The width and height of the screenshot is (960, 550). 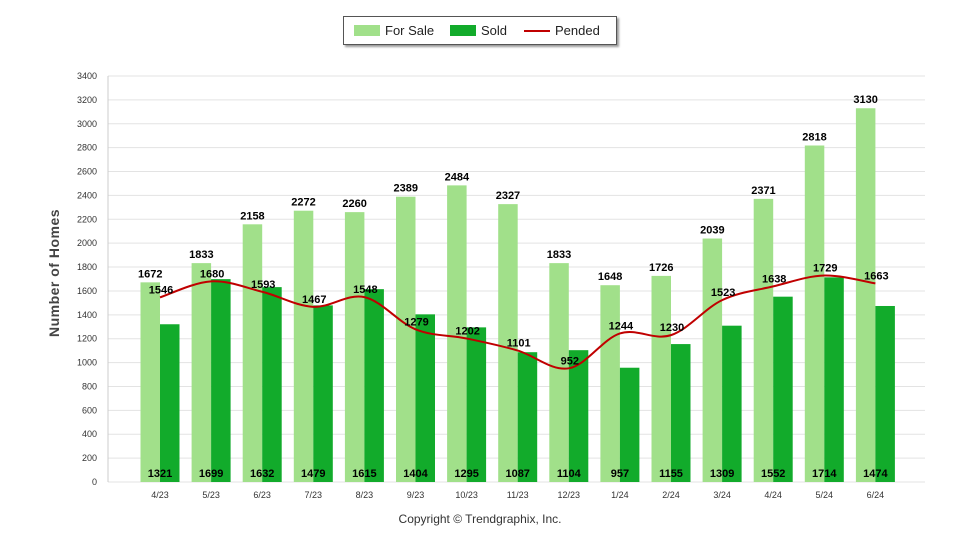 What do you see at coordinates (416, 495) in the screenshot?
I see `x-tick-label: 9/23` at bounding box center [416, 495].